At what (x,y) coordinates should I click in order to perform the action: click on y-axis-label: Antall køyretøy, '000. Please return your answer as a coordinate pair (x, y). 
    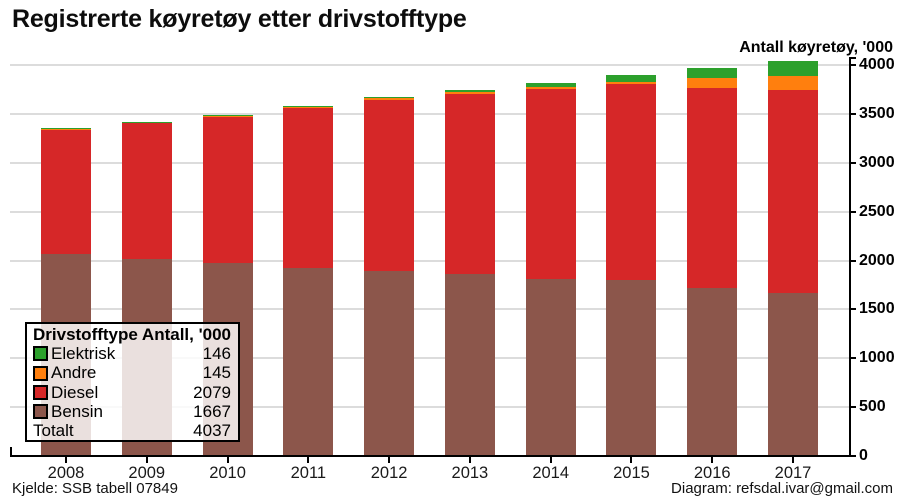
    Looking at the image, I should click on (816, 47).